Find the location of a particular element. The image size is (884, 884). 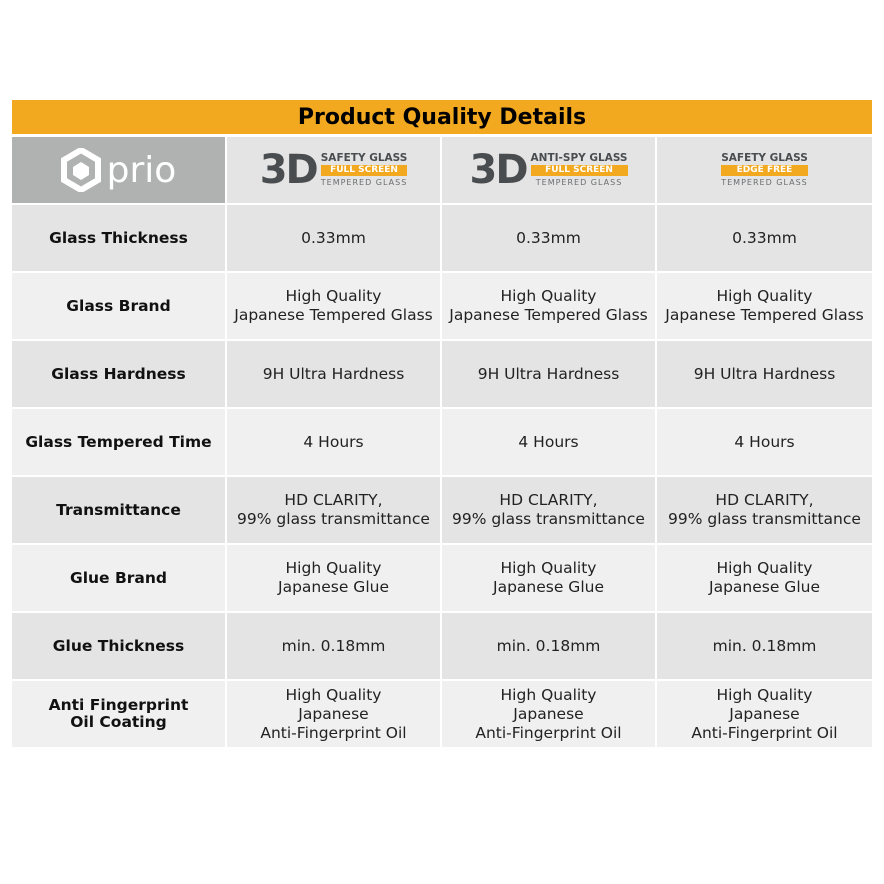

product-header: 3D SAFETY GLASS FULL SCREEN TEMPERED GLASS is located at coordinates (333, 170).